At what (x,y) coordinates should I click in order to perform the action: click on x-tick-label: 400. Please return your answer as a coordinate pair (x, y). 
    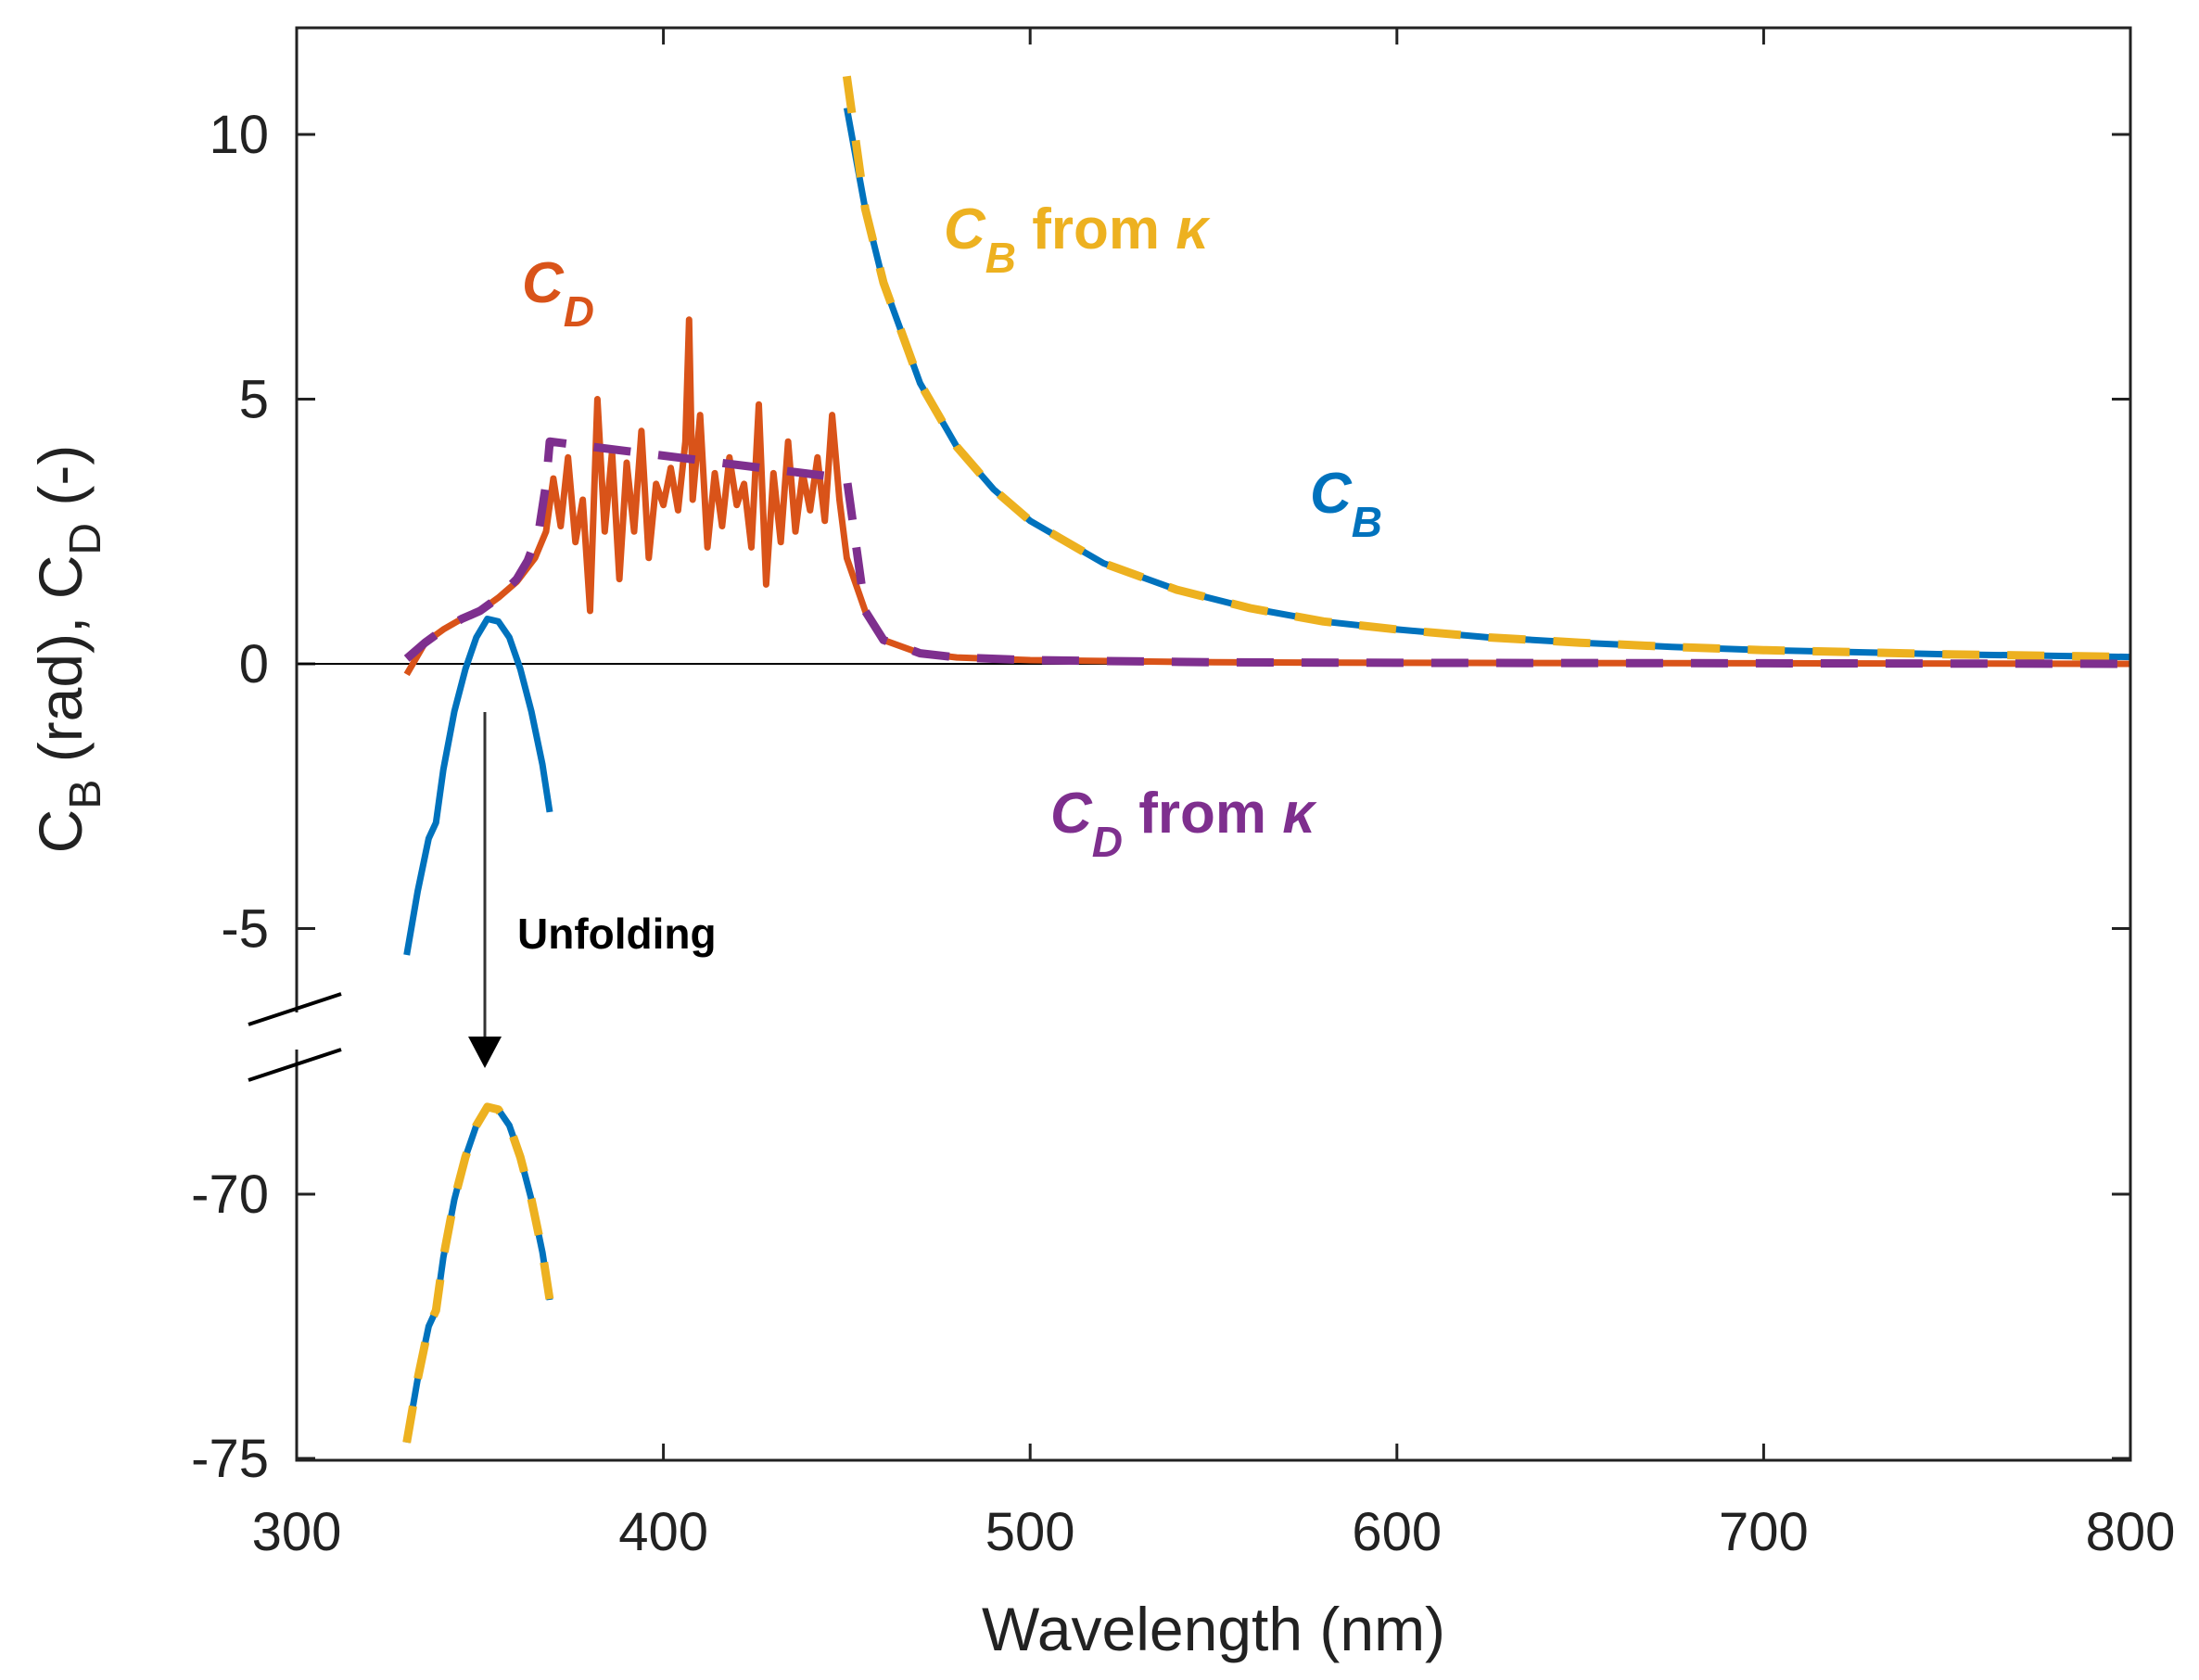
    Looking at the image, I should click on (663, 1532).